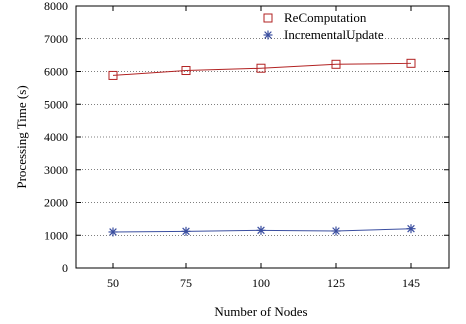 The image size is (466, 324). I want to click on x-tick-label: 100, so click(261, 283).